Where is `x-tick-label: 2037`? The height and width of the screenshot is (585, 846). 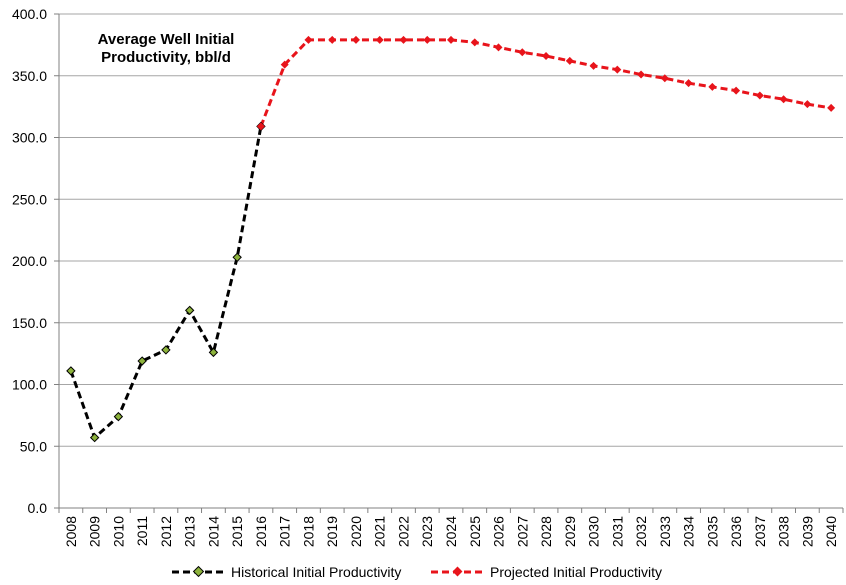
x-tick-label: 2037 is located at coordinates (760, 531).